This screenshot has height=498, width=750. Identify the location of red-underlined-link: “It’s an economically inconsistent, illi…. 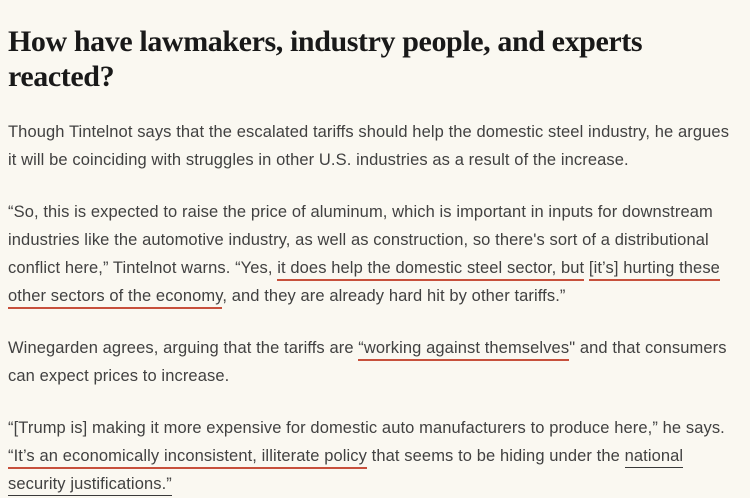
(187, 458).